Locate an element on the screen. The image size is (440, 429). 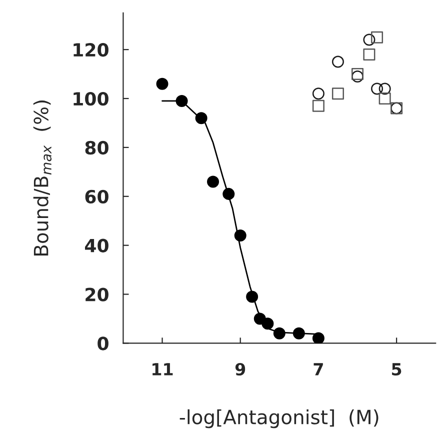
y-tick-label: 60 is located at coordinates (96, 197).